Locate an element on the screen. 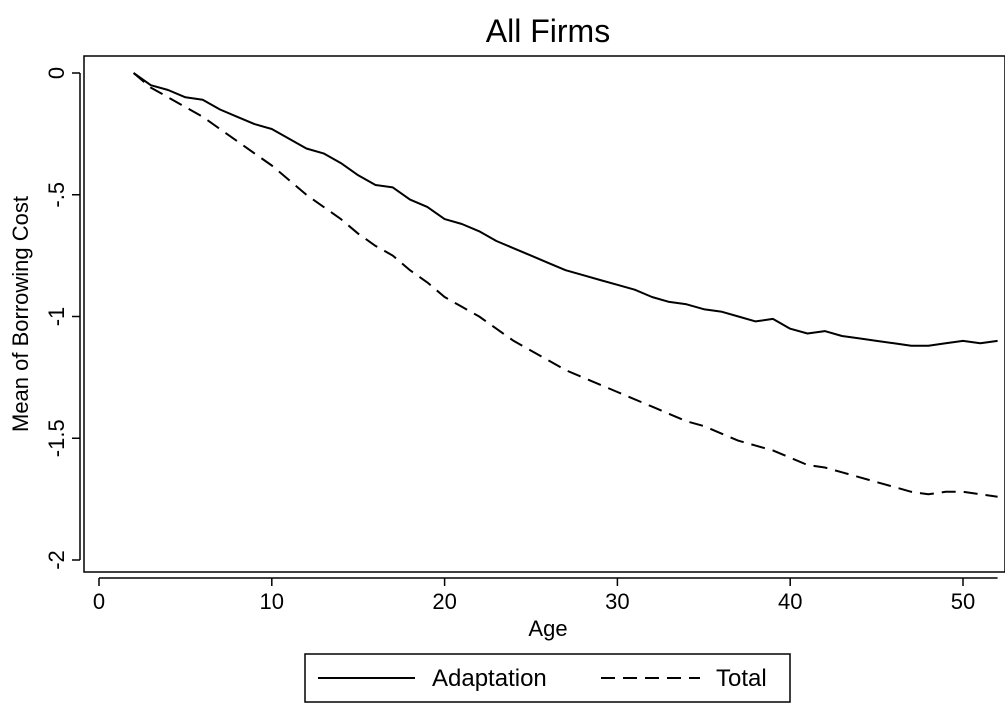  x-axis: 0 10 20 30 40 50 is located at coordinates (545, 595).